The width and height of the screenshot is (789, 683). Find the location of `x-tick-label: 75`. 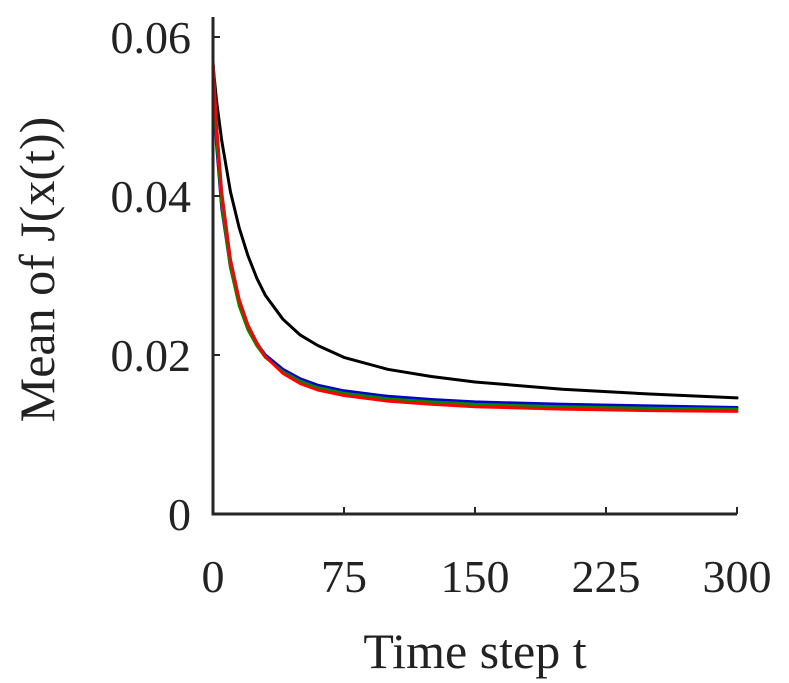

x-tick-label: 75 is located at coordinates (344, 576).